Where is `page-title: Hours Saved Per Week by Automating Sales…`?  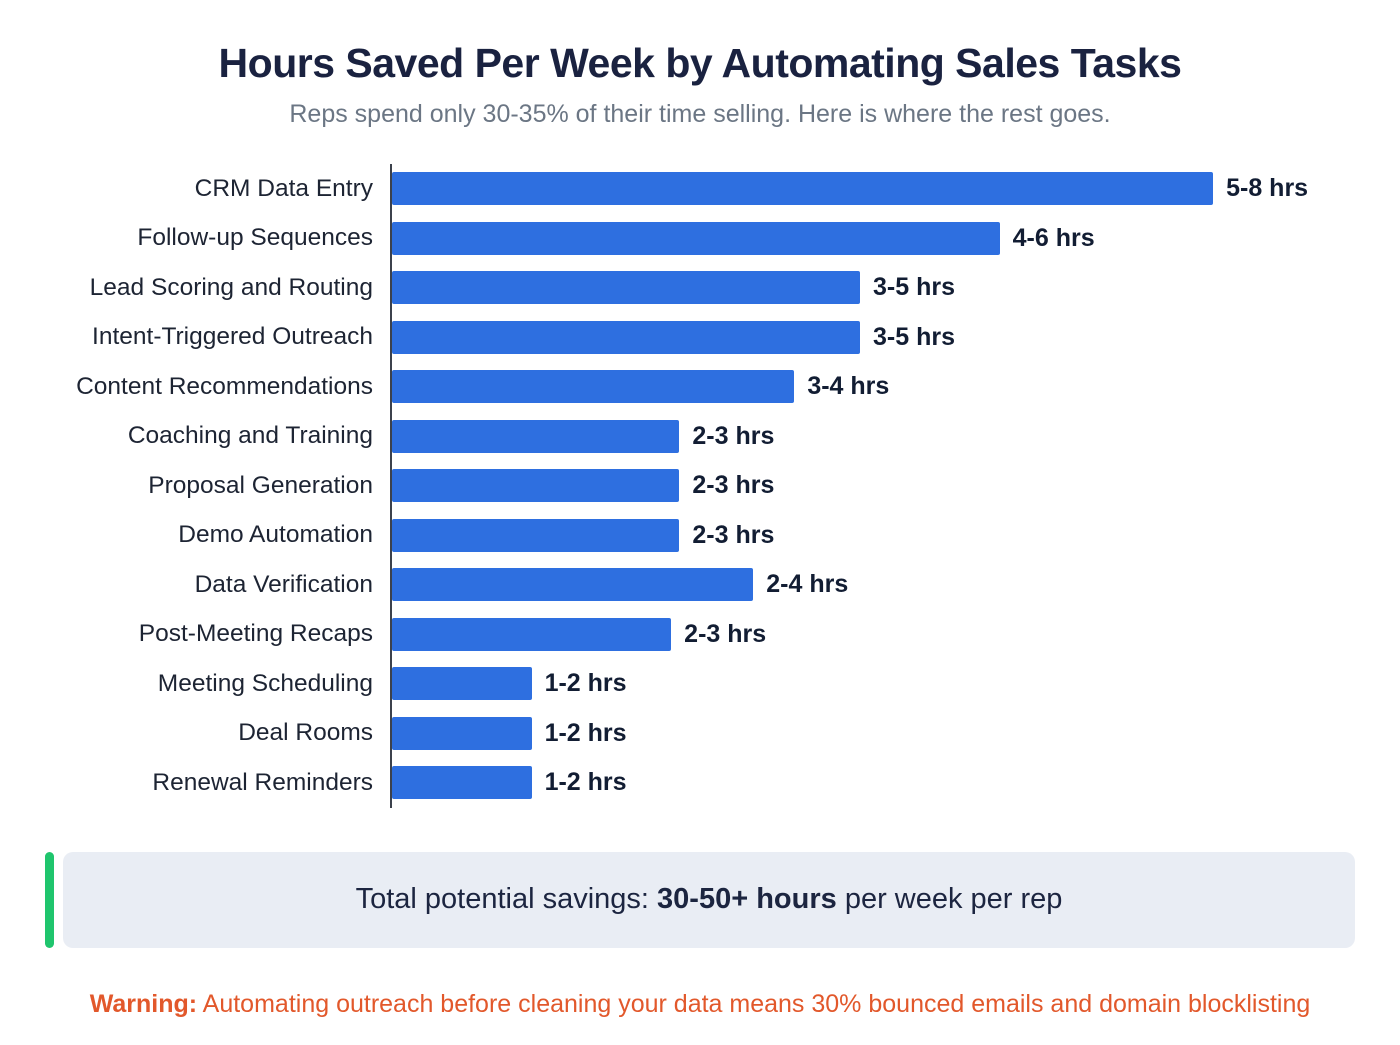
page-title: Hours Saved Per Week by Automating Sales… is located at coordinates (700, 63).